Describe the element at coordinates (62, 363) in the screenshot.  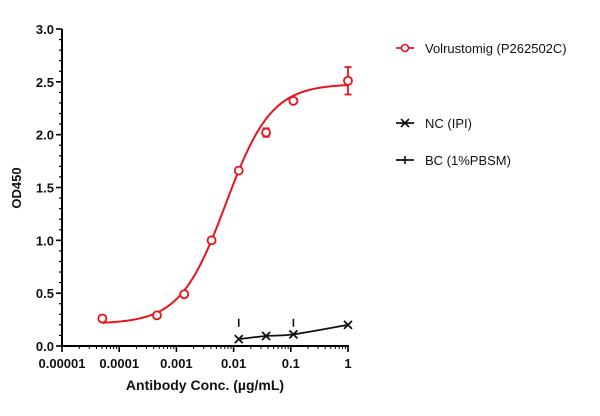
I see `x-tick-label: 0.00001` at that location.